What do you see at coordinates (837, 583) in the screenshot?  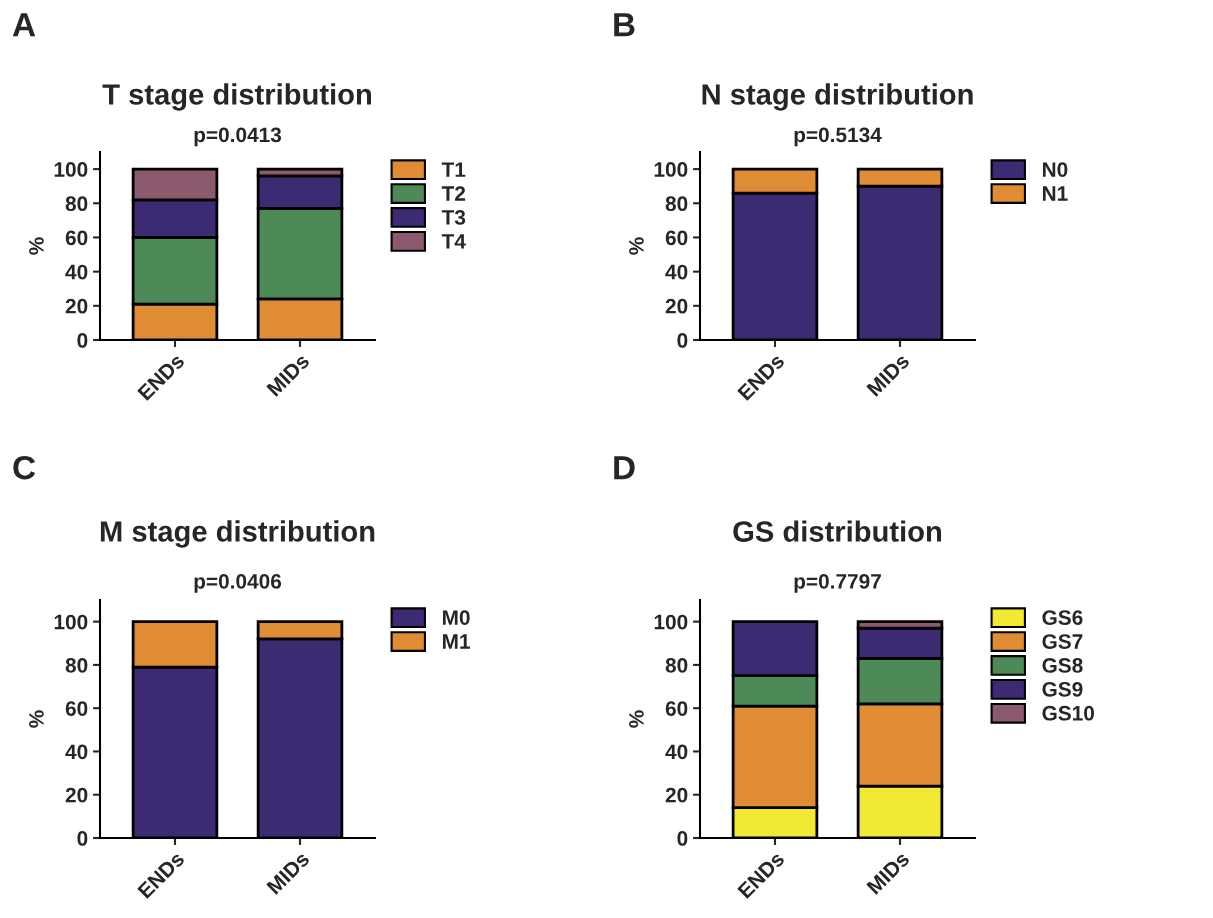 I see `chart-subtitle: p=0.7797` at bounding box center [837, 583].